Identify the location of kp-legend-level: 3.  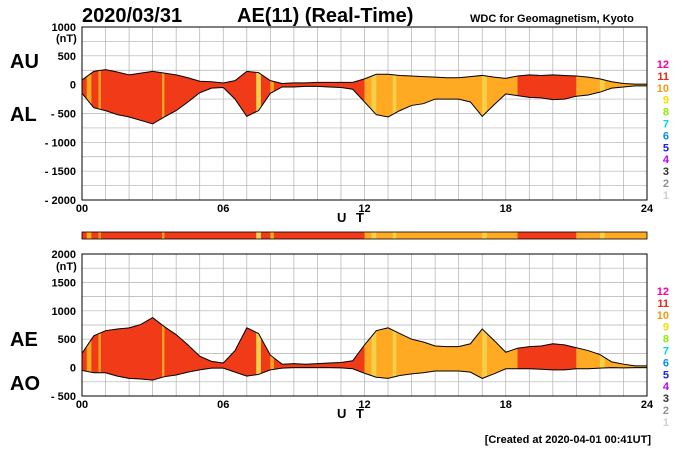
(666, 399).